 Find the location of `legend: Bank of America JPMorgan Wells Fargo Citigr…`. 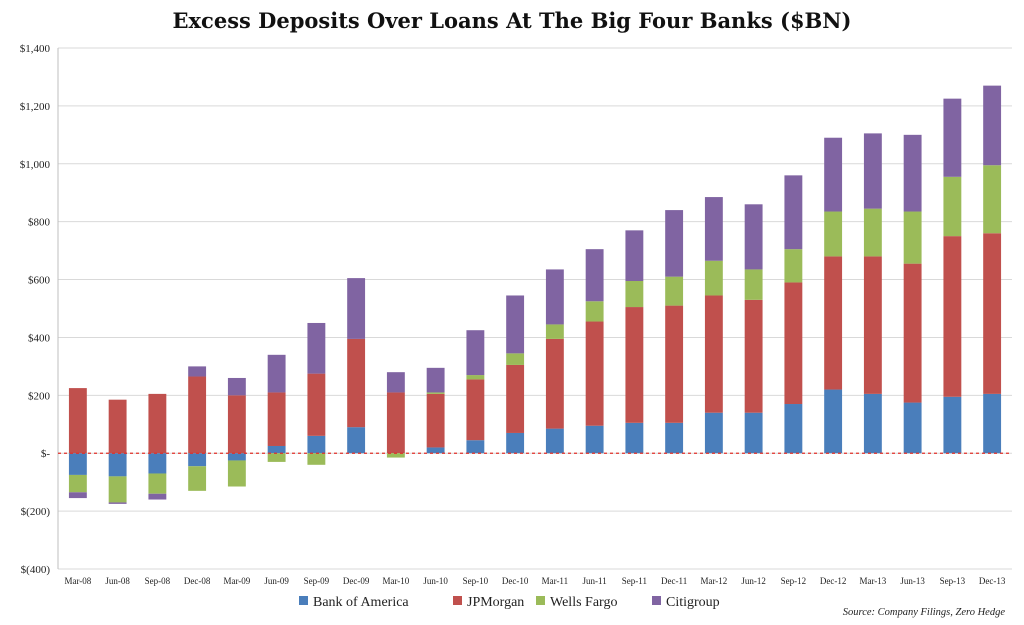

legend: Bank of America JPMorgan Wells Fargo Citigr… is located at coordinates (509, 602).